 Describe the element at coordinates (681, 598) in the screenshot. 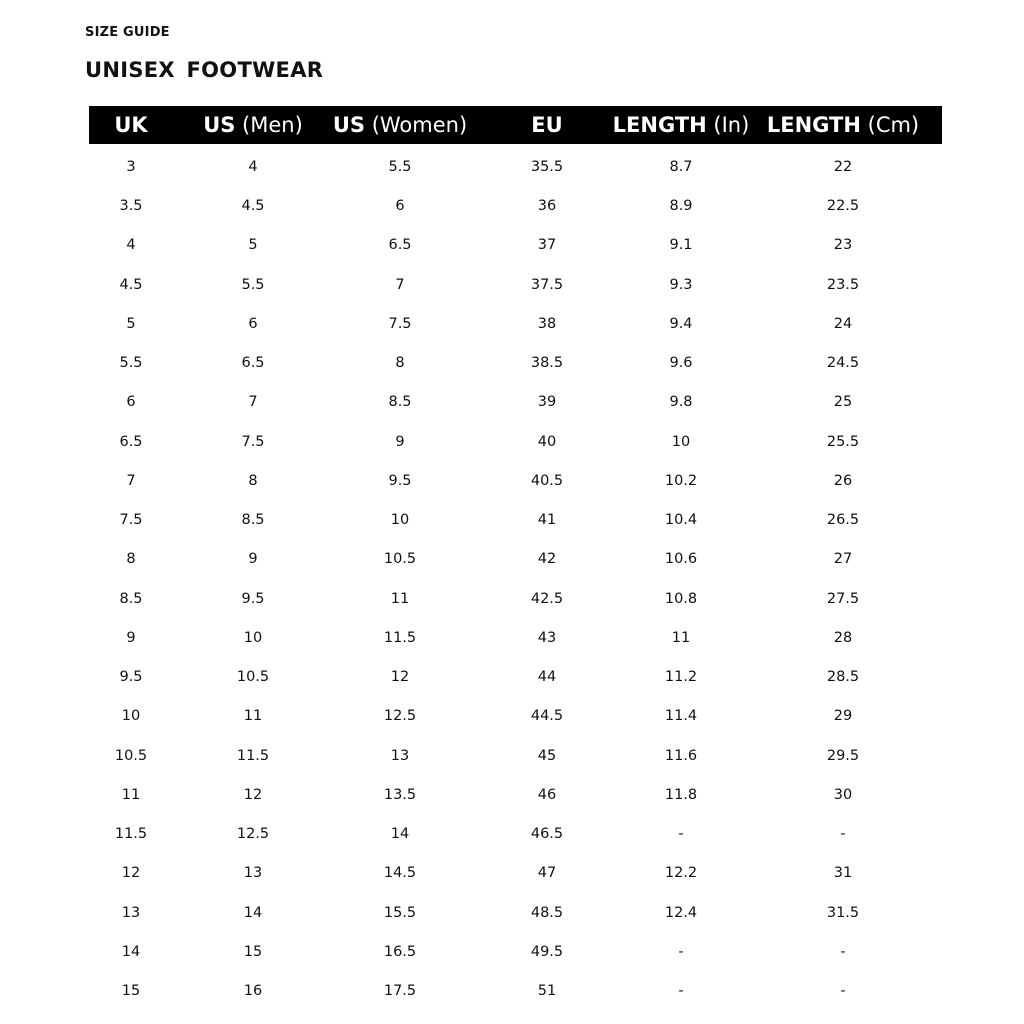

I see `table-cell: 10.8` at that location.